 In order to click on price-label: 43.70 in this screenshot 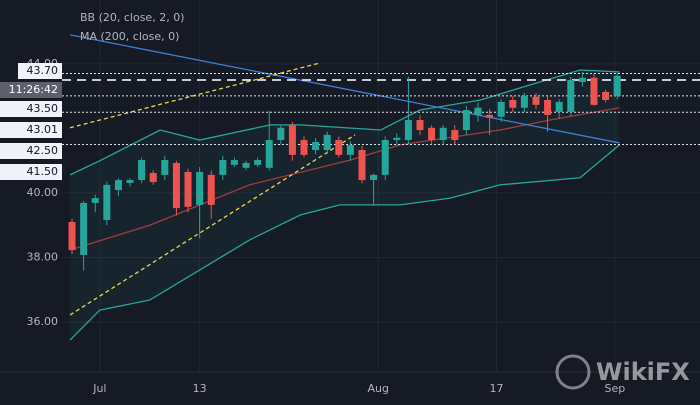, I will do `click(43, 70)`.